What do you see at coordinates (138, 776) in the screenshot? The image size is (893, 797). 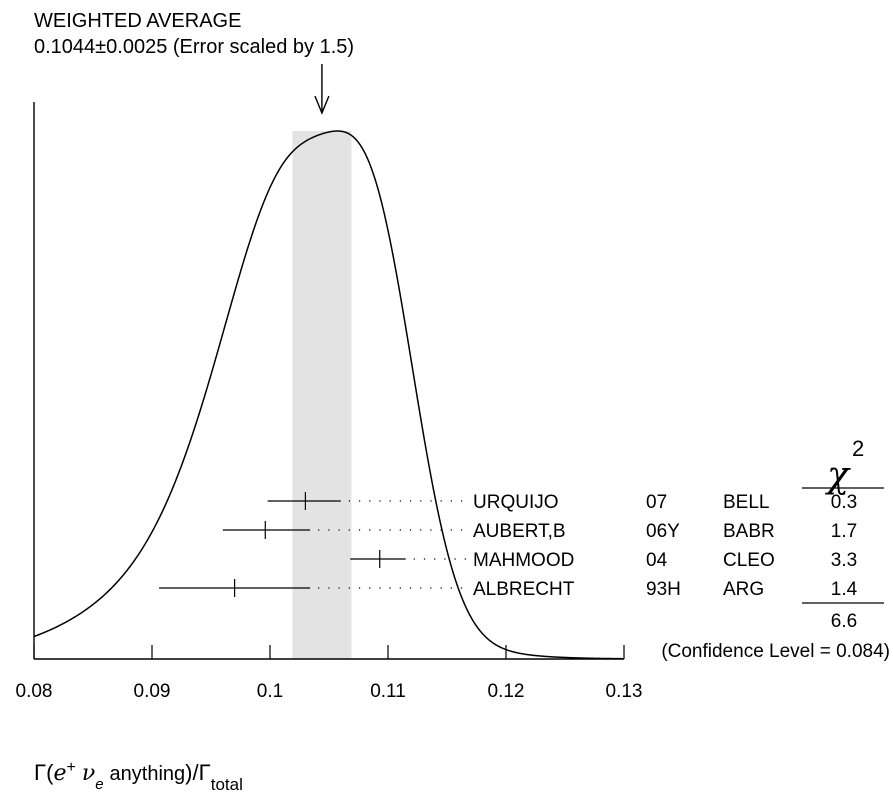 I see `x-axis-label: Γ(e+ νe anything)/Γtotal` at bounding box center [138, 776].